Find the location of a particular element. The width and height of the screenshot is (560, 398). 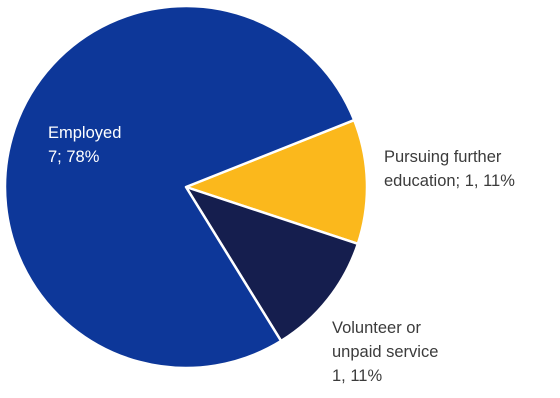

label-further-education: Pursuing further education; 1, 11% is located at coordinates (449, 169).